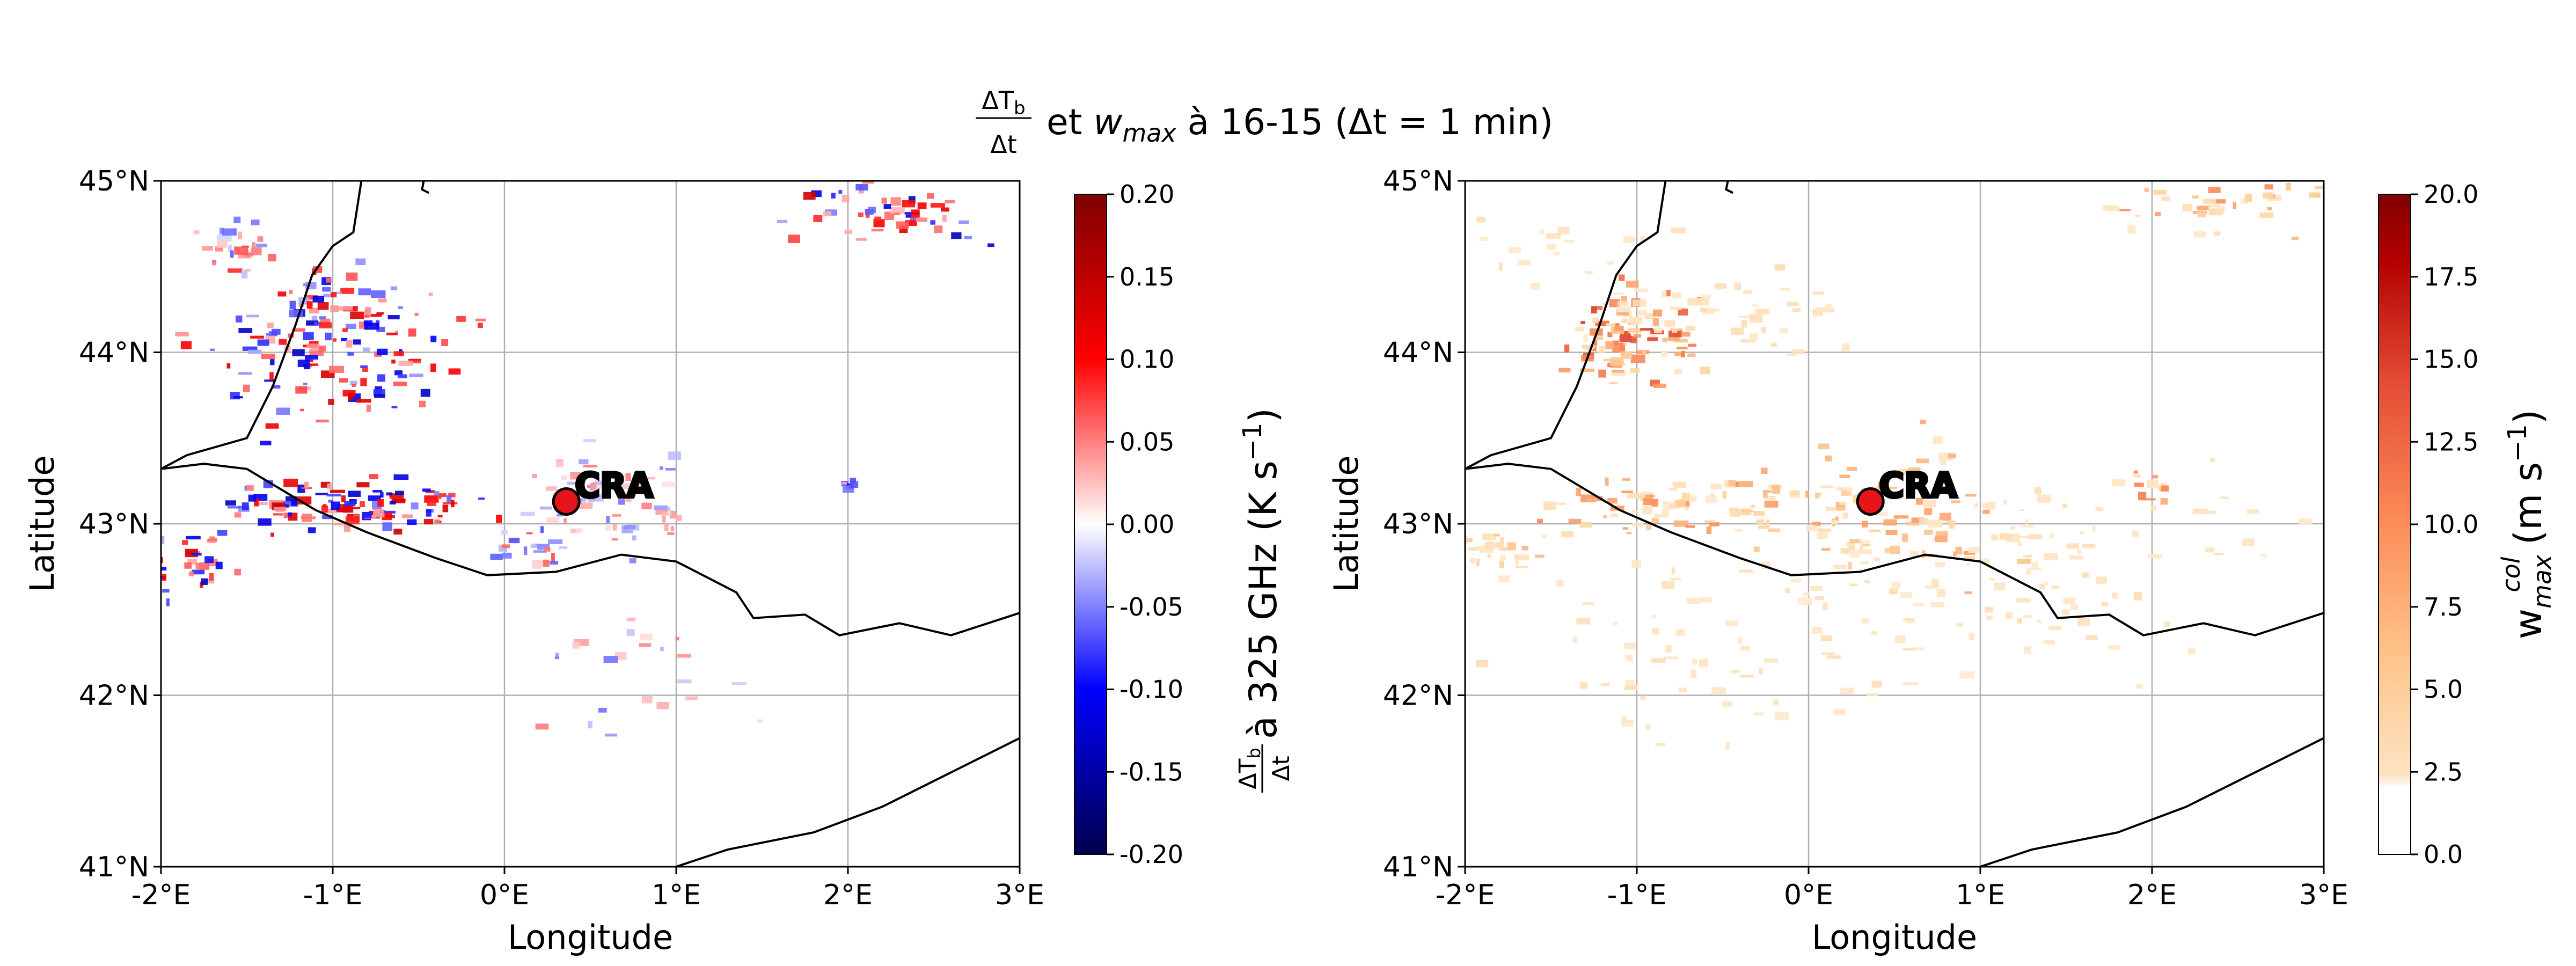  I want to click on colorbar-tick-label: -0.15, so click(1151, 771).